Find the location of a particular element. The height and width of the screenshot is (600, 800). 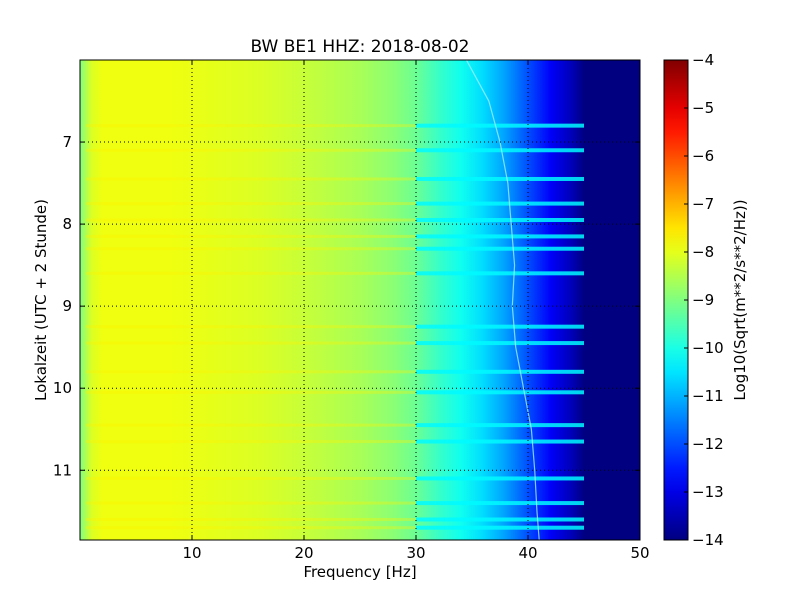

colorbar-ticks: −14 −13 −12 −11 −10 −9 −8 −7 −6 −5 −4 is located at coordinates (704, 300).